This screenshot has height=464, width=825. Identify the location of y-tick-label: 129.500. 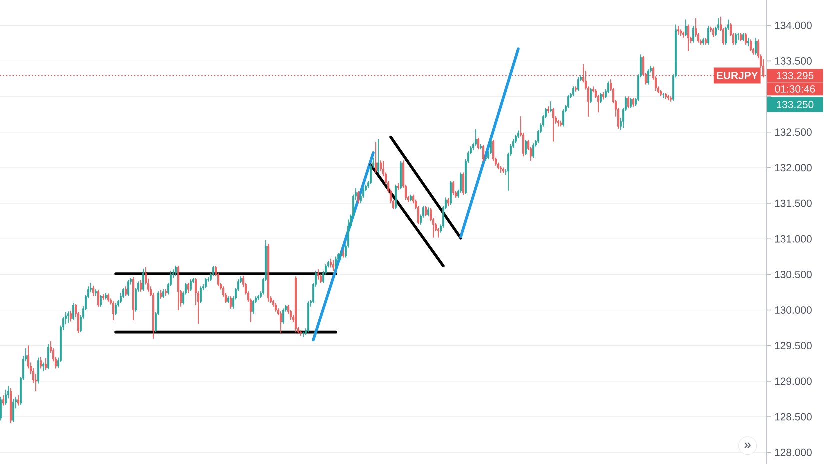
(793, 346).